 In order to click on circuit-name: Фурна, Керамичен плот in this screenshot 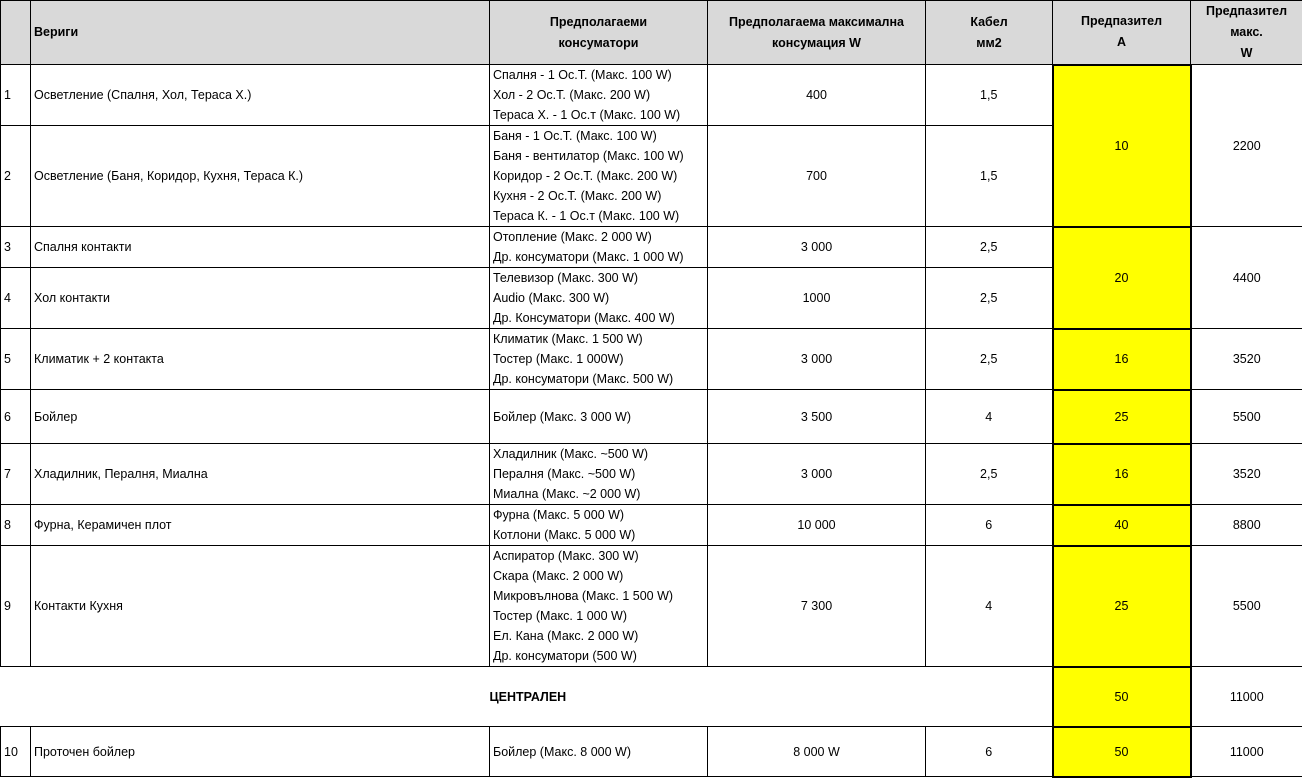, I will do `click(260, 525)`.